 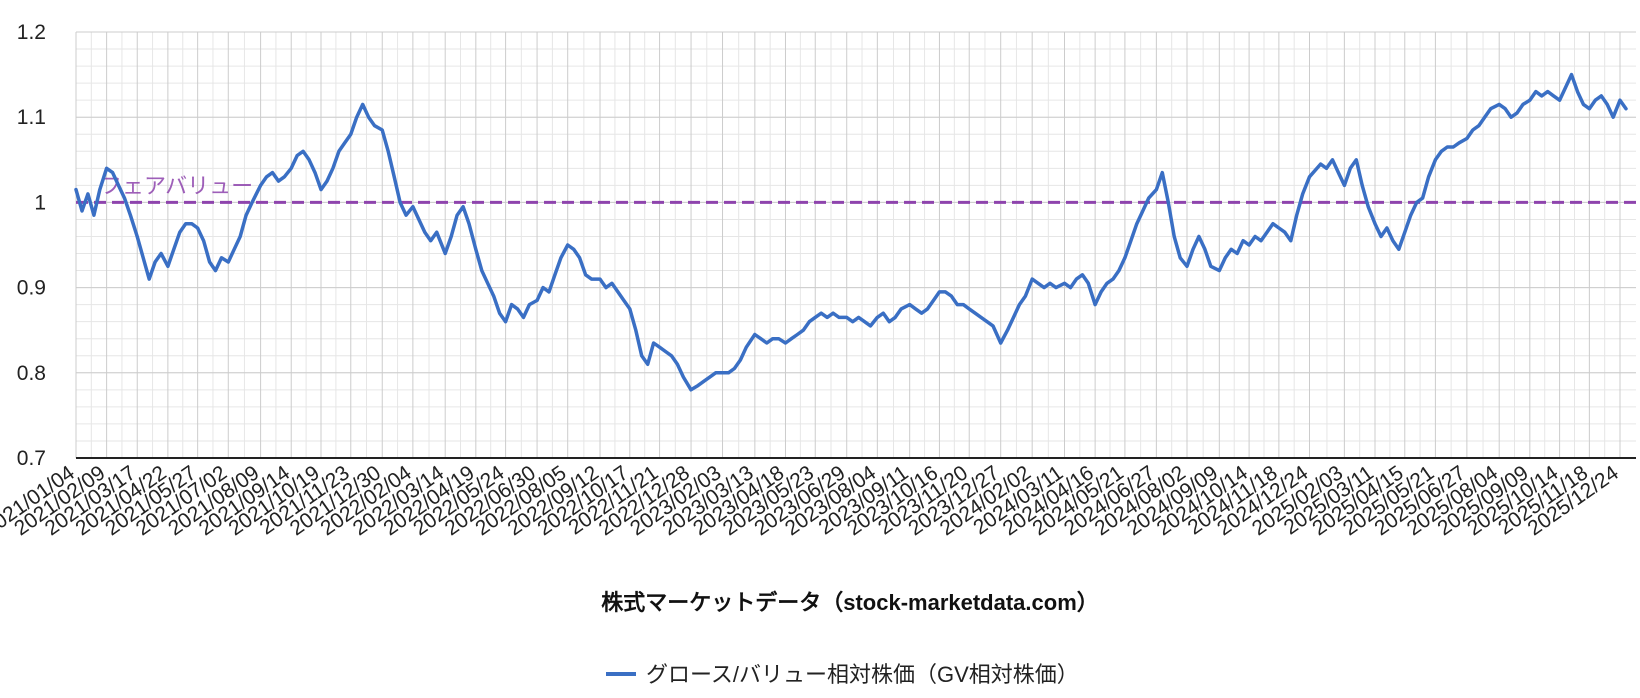 I want to click on y-tick-label: 1, so click(x=40, y=202).